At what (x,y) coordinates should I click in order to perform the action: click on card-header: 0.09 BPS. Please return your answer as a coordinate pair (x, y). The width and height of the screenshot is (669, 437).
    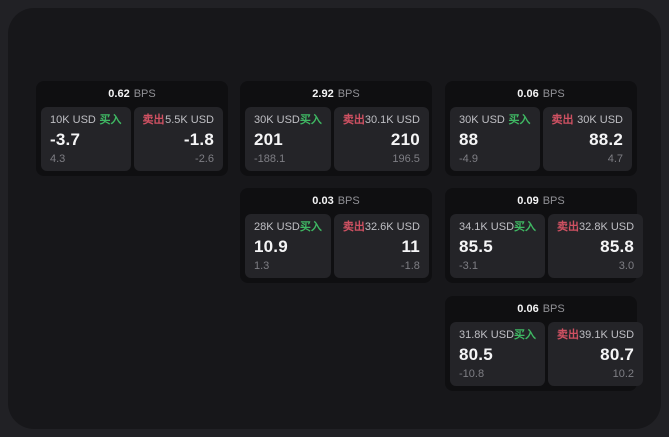
    Looking at the image, I should click on (541, 201).